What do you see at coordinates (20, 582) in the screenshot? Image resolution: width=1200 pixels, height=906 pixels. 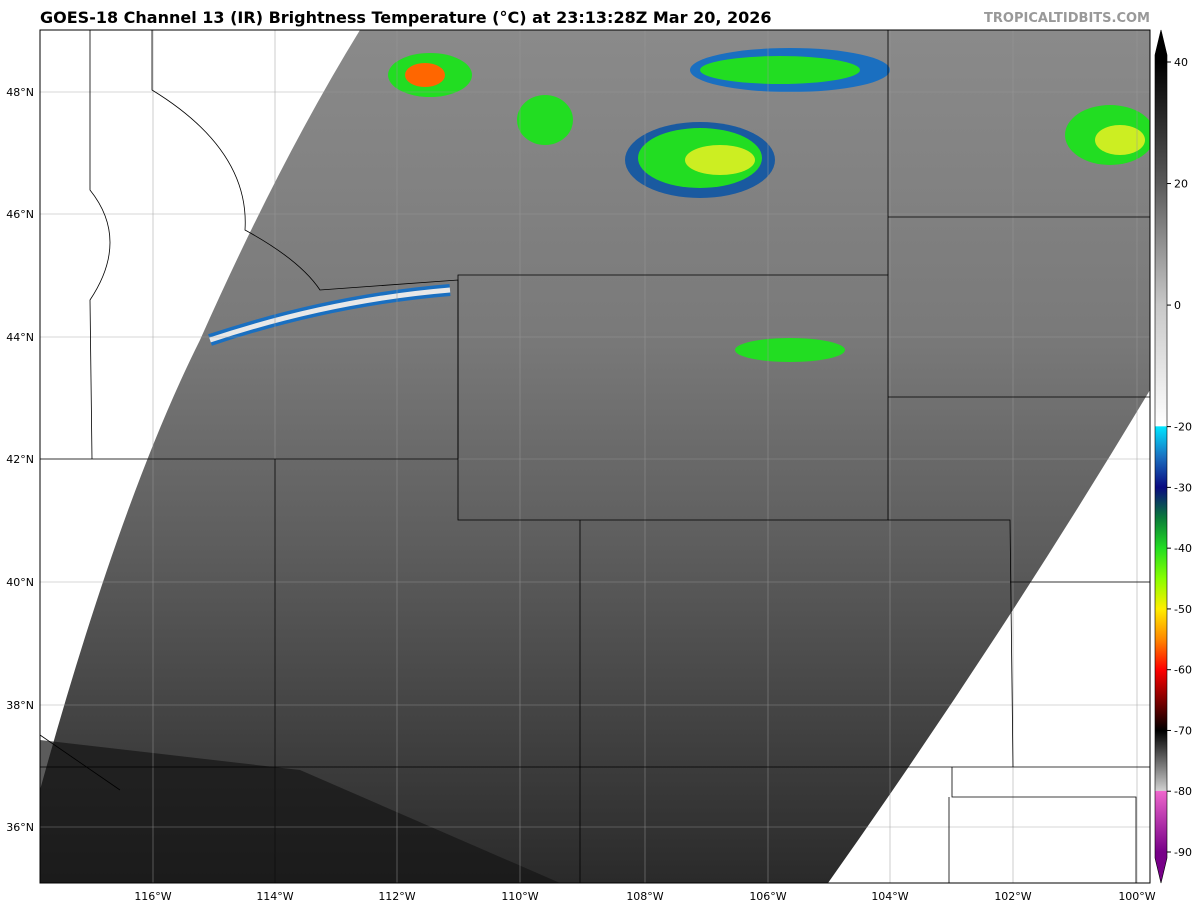 I see `latitude-label: 40°N` at bounding box center [20, 582].